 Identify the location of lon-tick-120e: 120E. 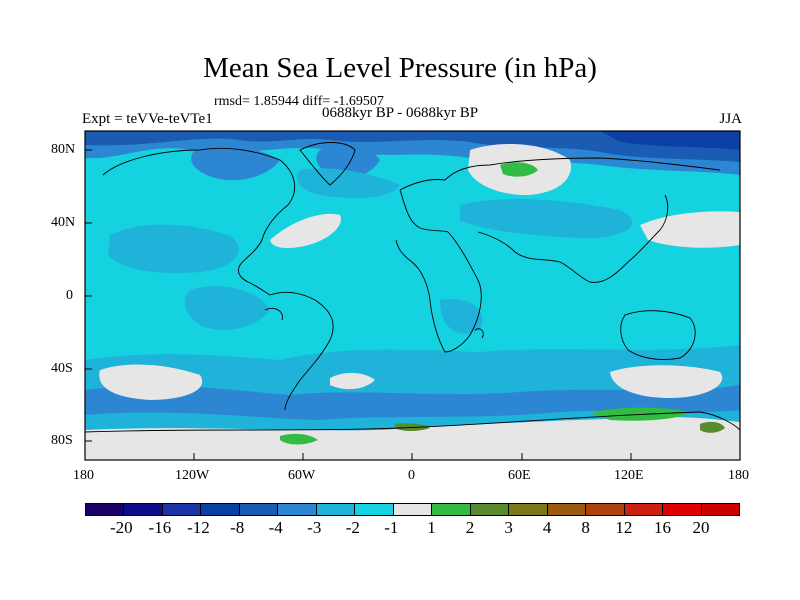
(629, 475).